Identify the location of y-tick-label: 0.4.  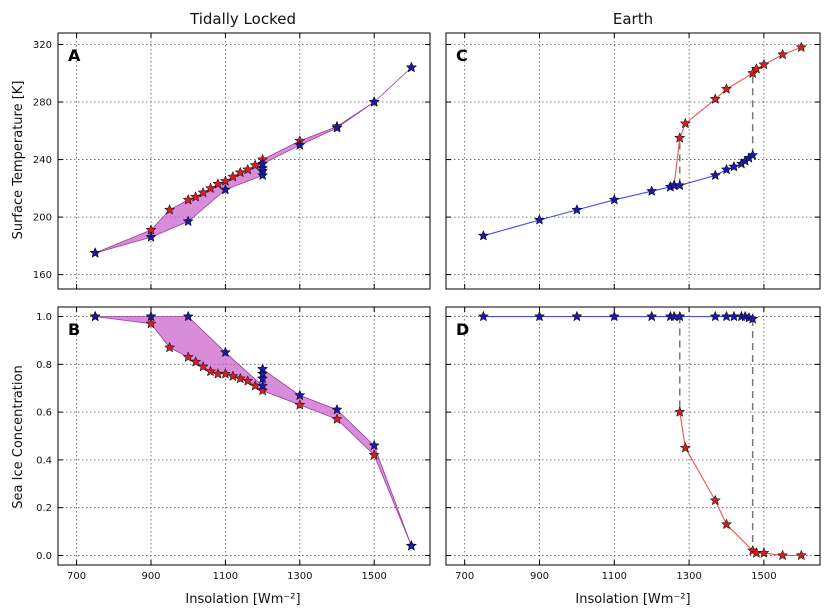
(44, 460).